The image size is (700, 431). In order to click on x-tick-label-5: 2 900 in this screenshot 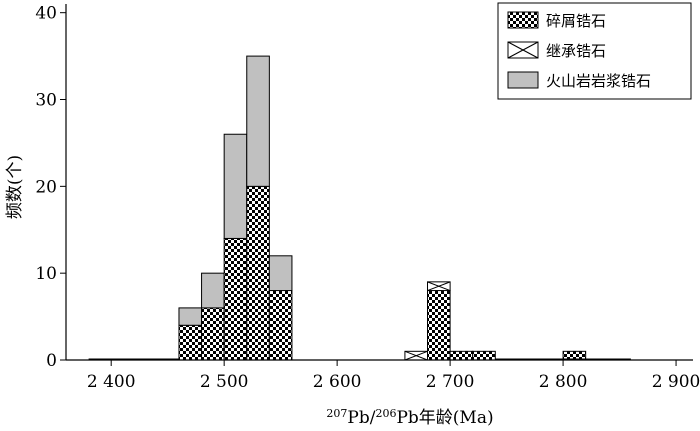, I will do `click(676, 382)`.